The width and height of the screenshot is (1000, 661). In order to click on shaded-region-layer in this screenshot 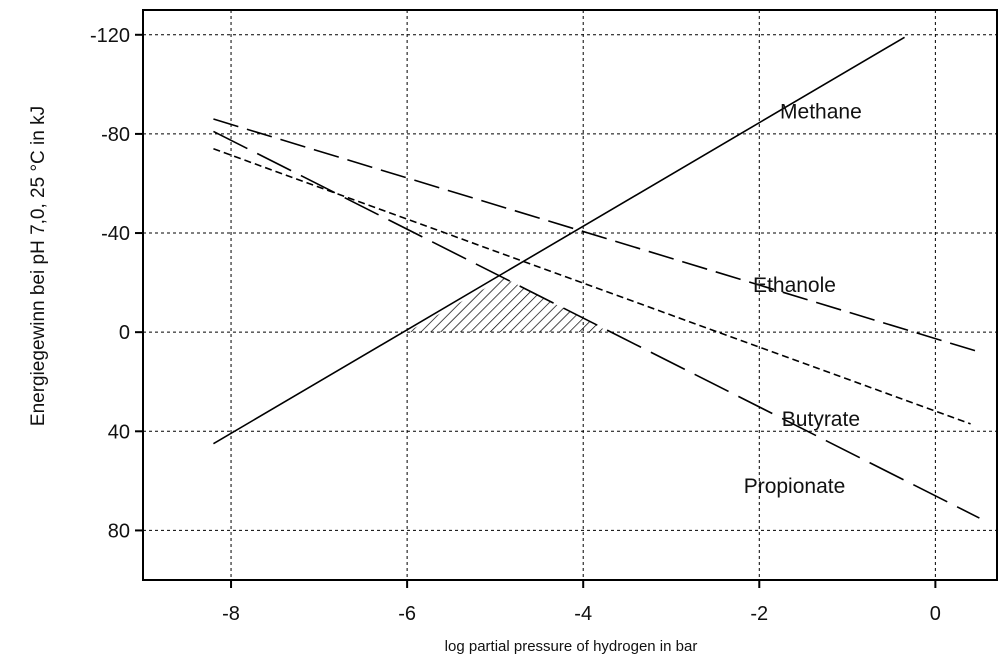, I will do `click(508, 305)`.